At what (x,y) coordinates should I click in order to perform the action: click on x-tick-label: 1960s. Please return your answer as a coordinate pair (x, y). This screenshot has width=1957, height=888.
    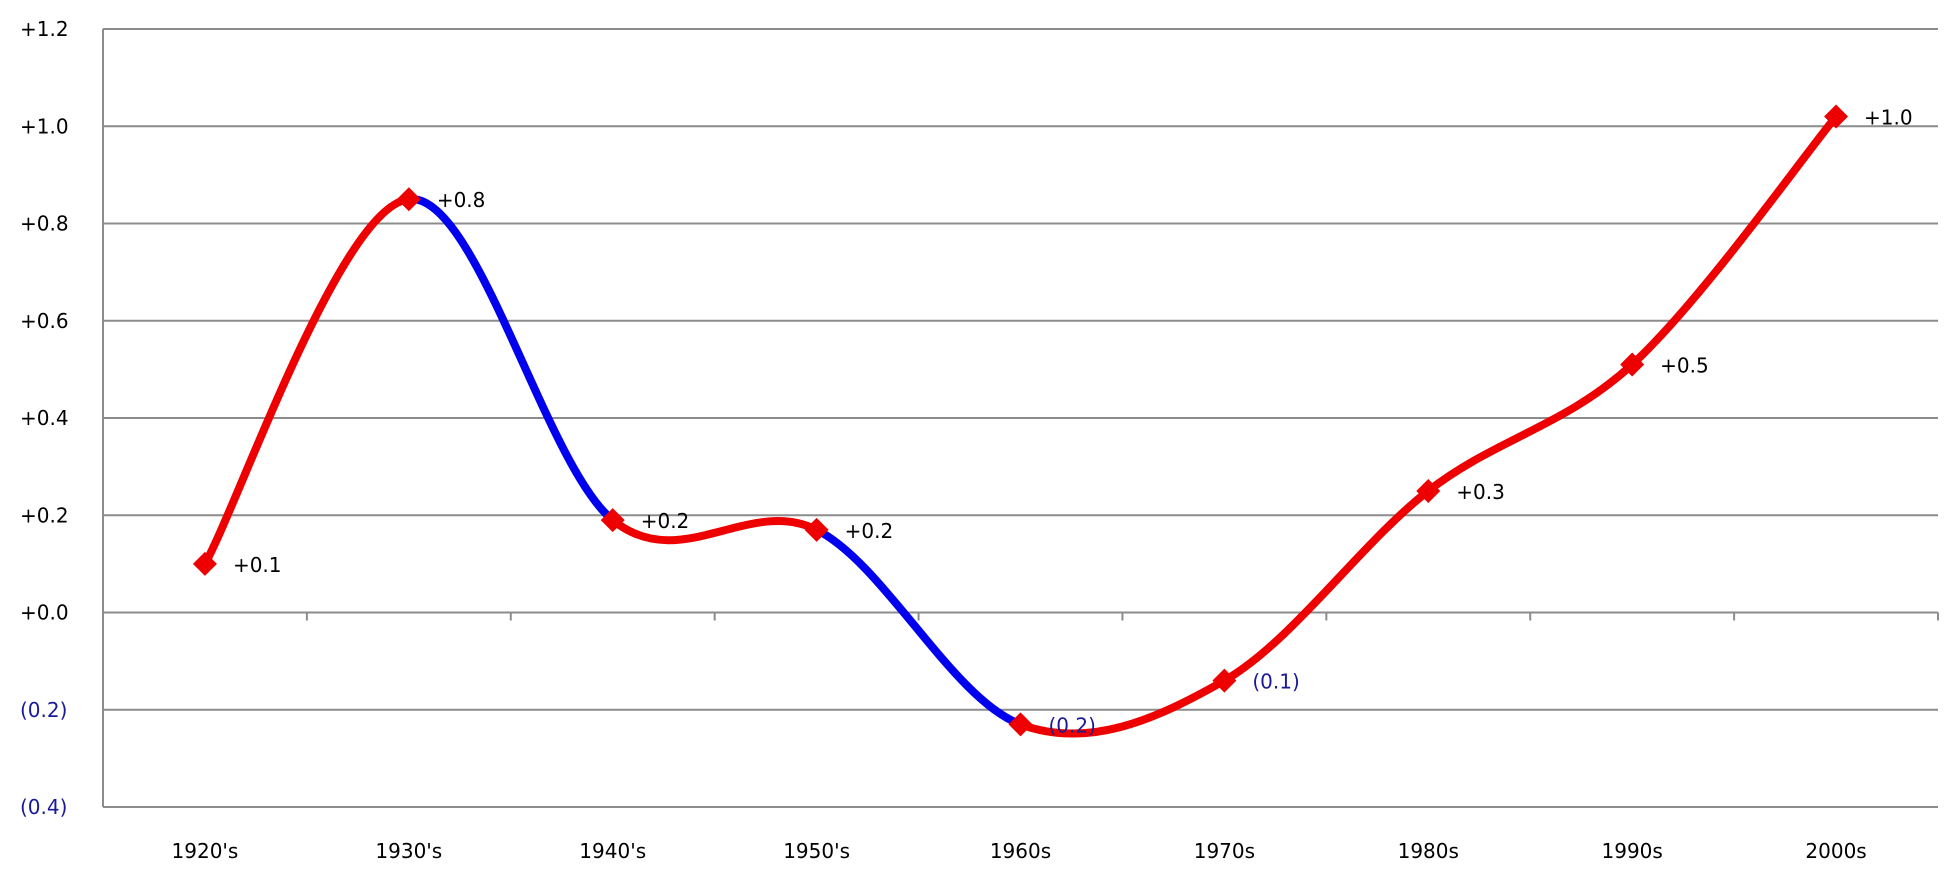
    Looking at the image, I should click on (1020, 851).